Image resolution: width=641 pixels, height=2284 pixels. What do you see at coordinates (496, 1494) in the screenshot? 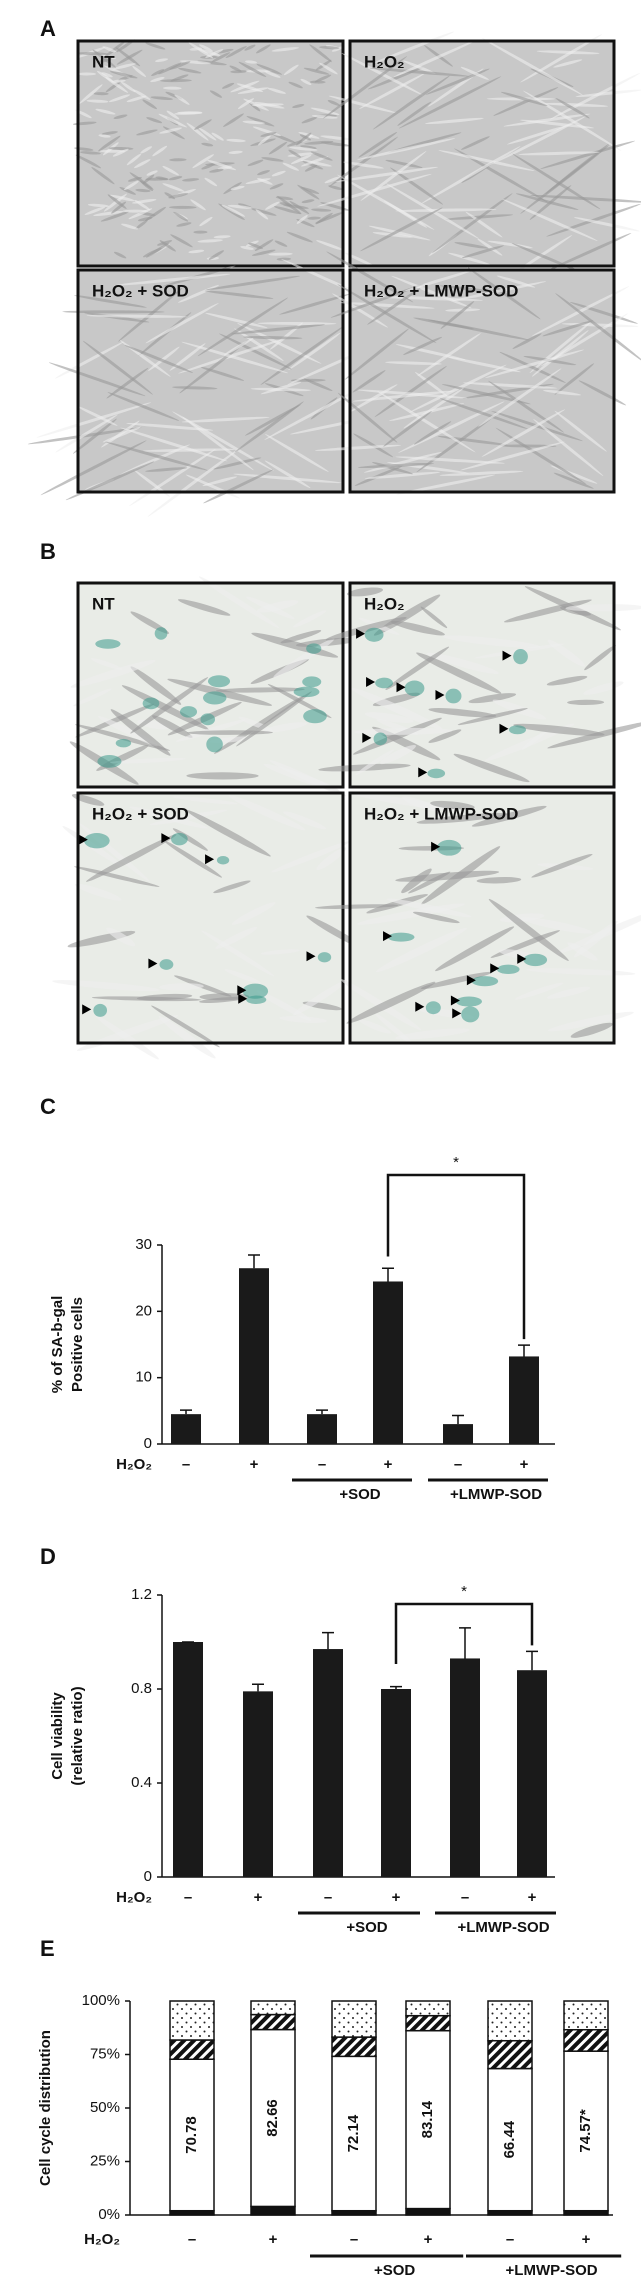
I see `group-label: +LMWP-SOD` at bounding box center [496, 1494].